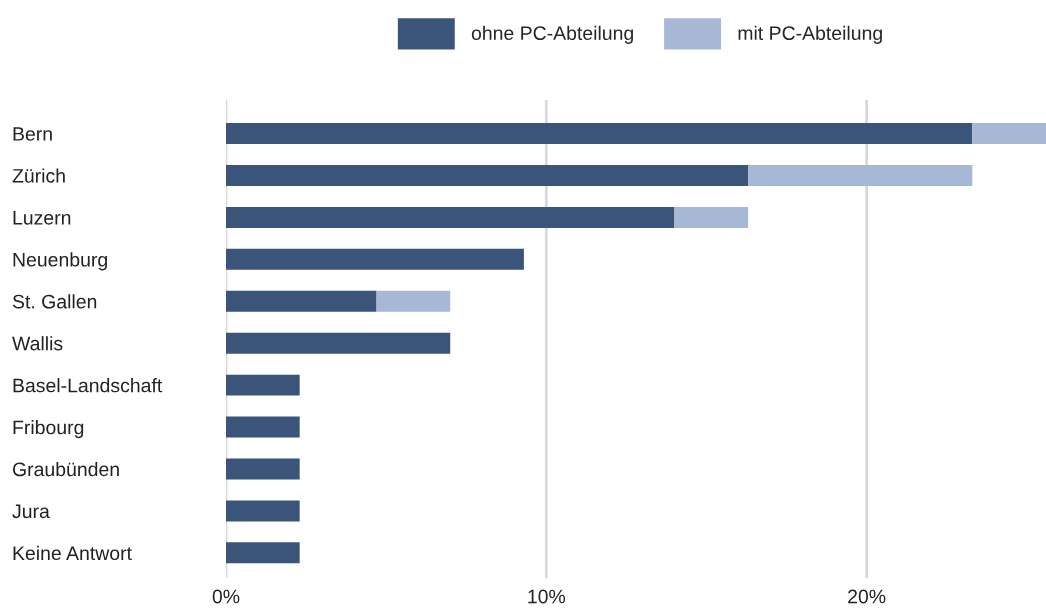 The image size is (1046, 613). I want to click on x-tick-label: 0%, so click(226, 596).